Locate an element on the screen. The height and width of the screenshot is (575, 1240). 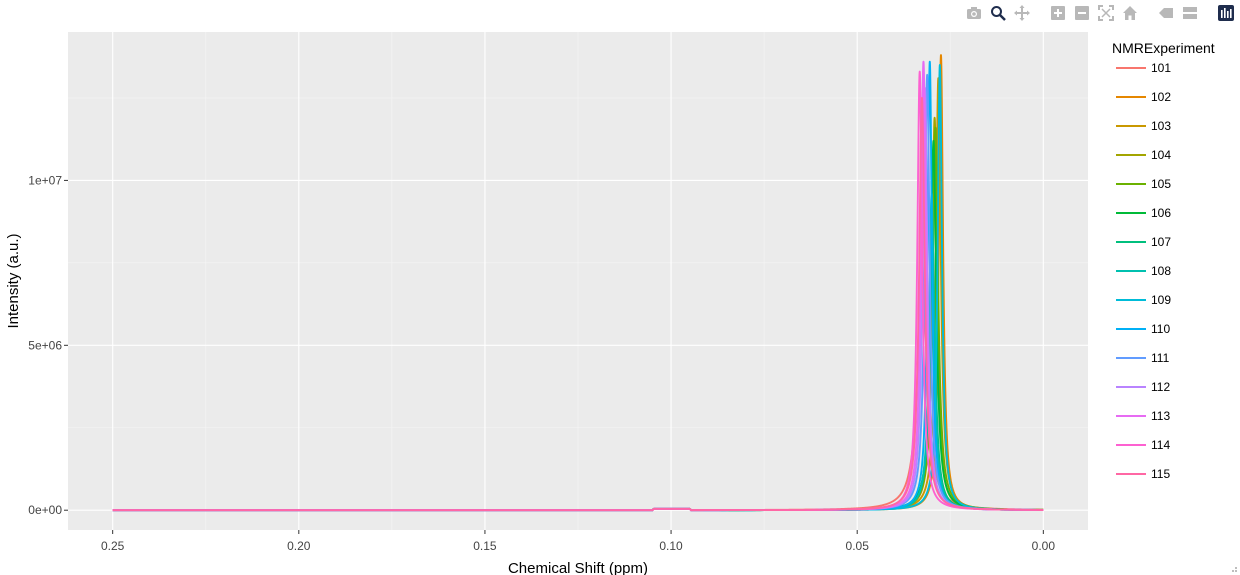
hover-closest-button is located at coordinates (1166, 13).